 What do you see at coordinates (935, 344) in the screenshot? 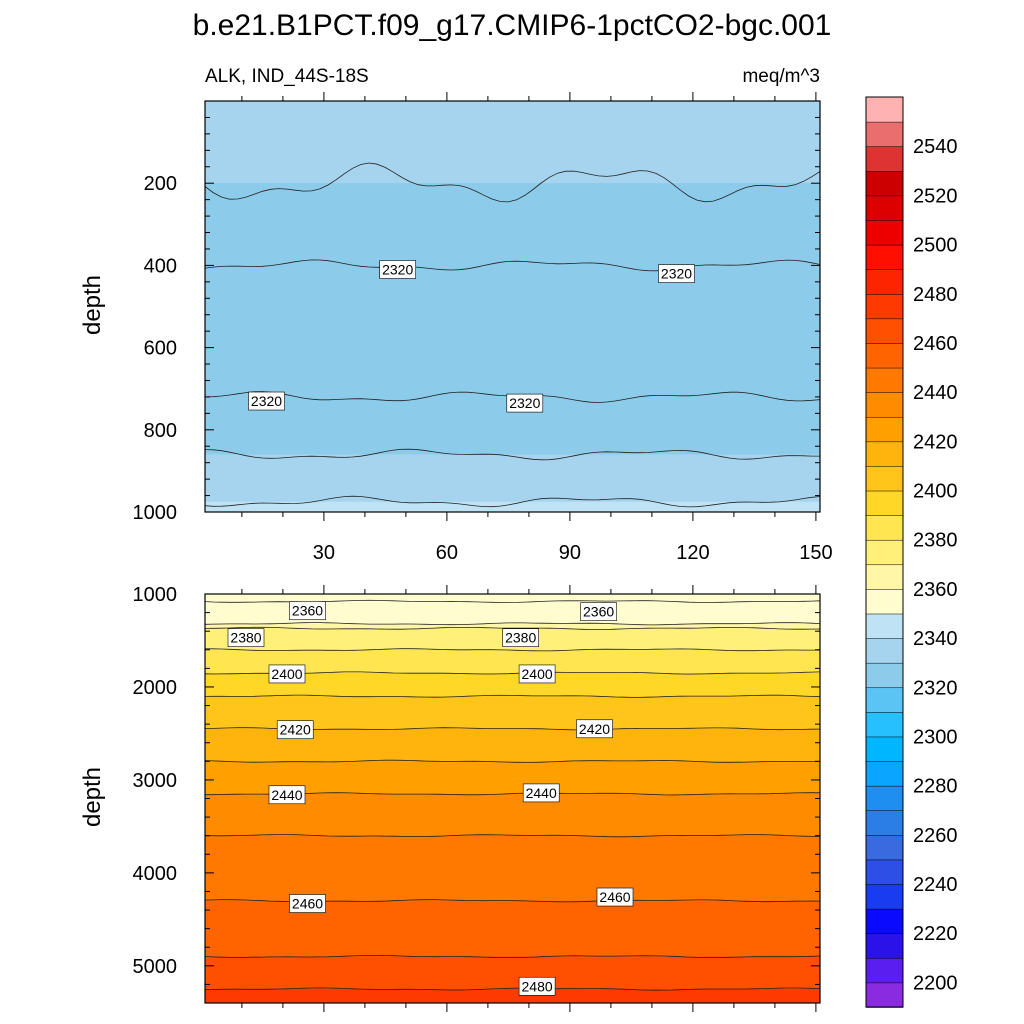
I see `colorbar-tick-label: 2460` at bounding box center [935, 344].